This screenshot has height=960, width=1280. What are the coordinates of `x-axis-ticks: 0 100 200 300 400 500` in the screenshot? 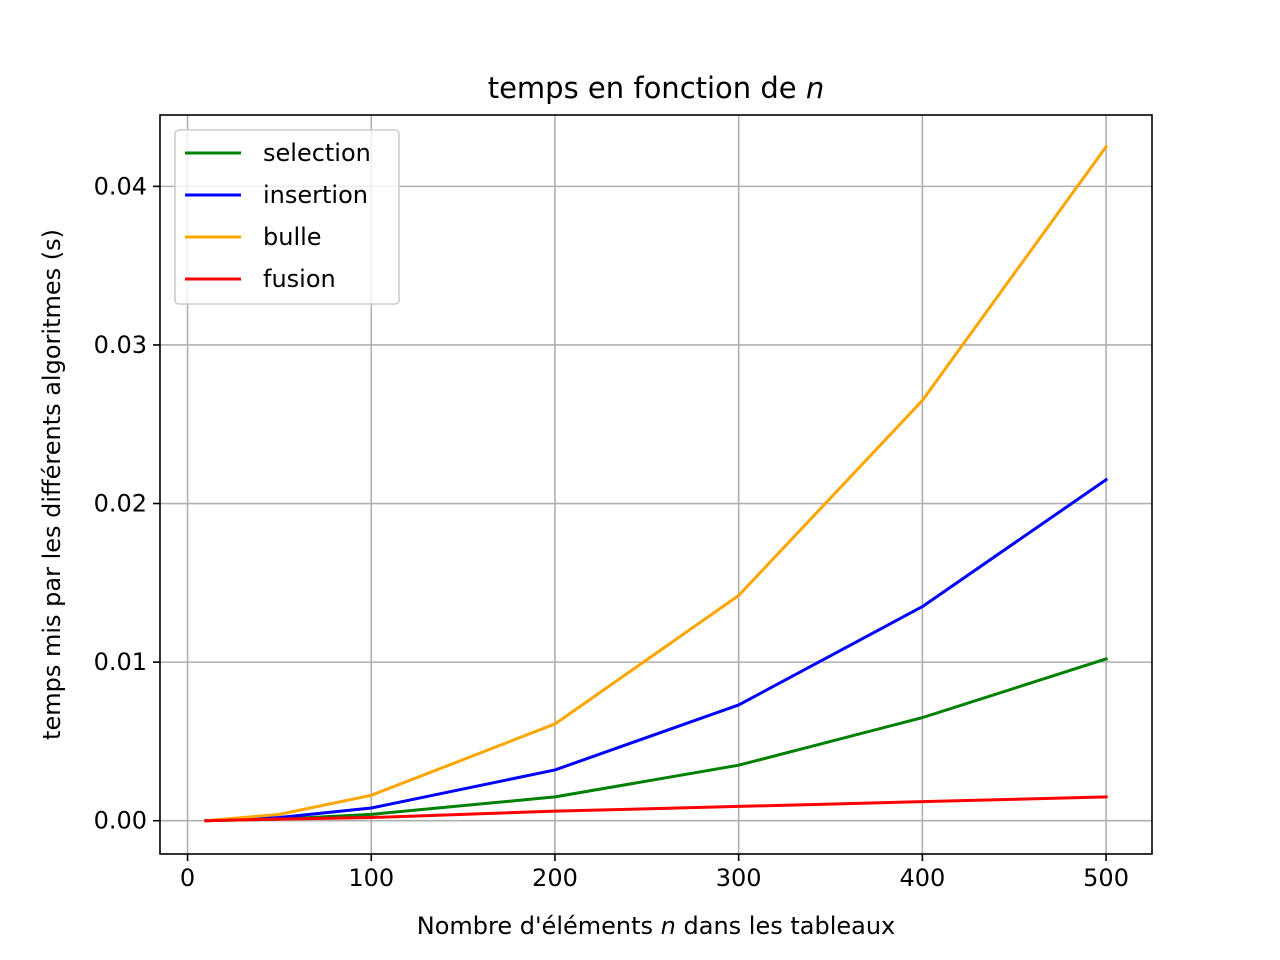 It's located at (654, 873).